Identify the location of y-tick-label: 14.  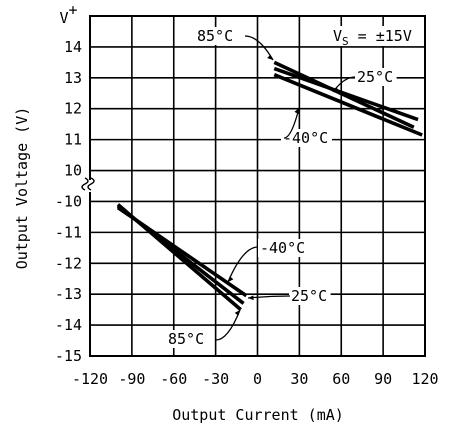
(73, 47).